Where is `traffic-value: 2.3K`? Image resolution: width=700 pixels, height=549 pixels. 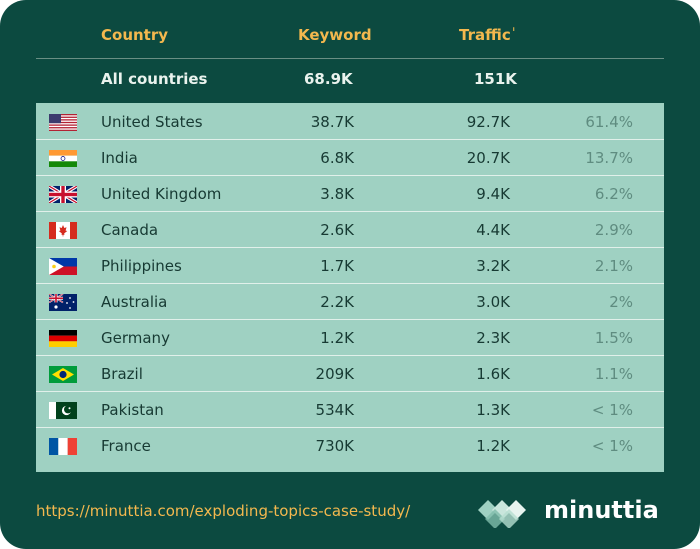
traffic-value: 2.3K is located at coordinates (493, 338).